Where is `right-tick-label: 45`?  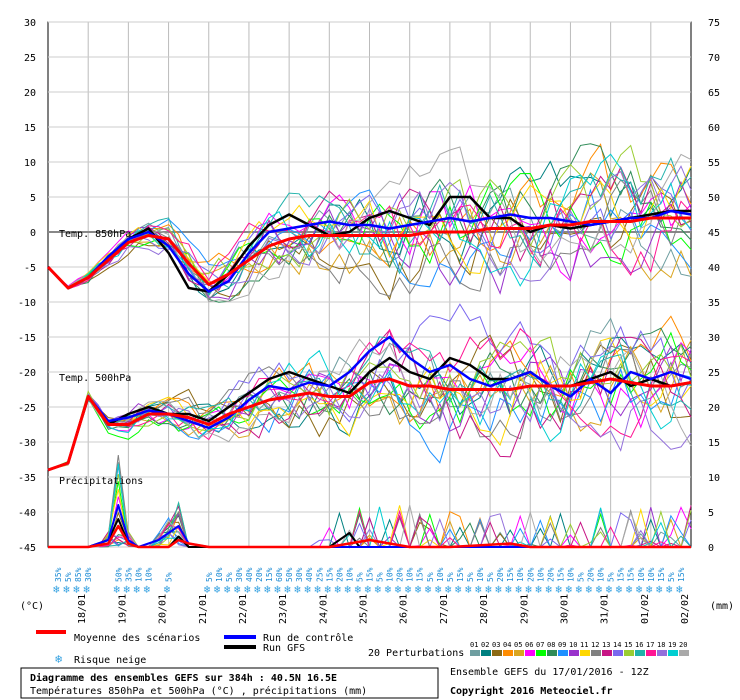
right-tick-label: 45 is located at coordinates (714, 233).